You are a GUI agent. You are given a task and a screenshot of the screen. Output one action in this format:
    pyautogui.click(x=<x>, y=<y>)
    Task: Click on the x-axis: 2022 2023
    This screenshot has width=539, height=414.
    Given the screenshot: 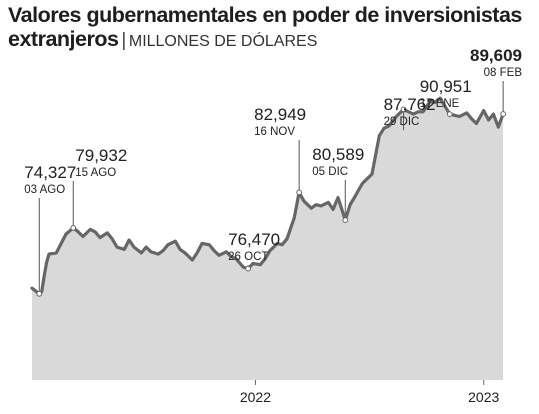 What is the action you would take?
    pyautogui.click(x=369, y=392)
    